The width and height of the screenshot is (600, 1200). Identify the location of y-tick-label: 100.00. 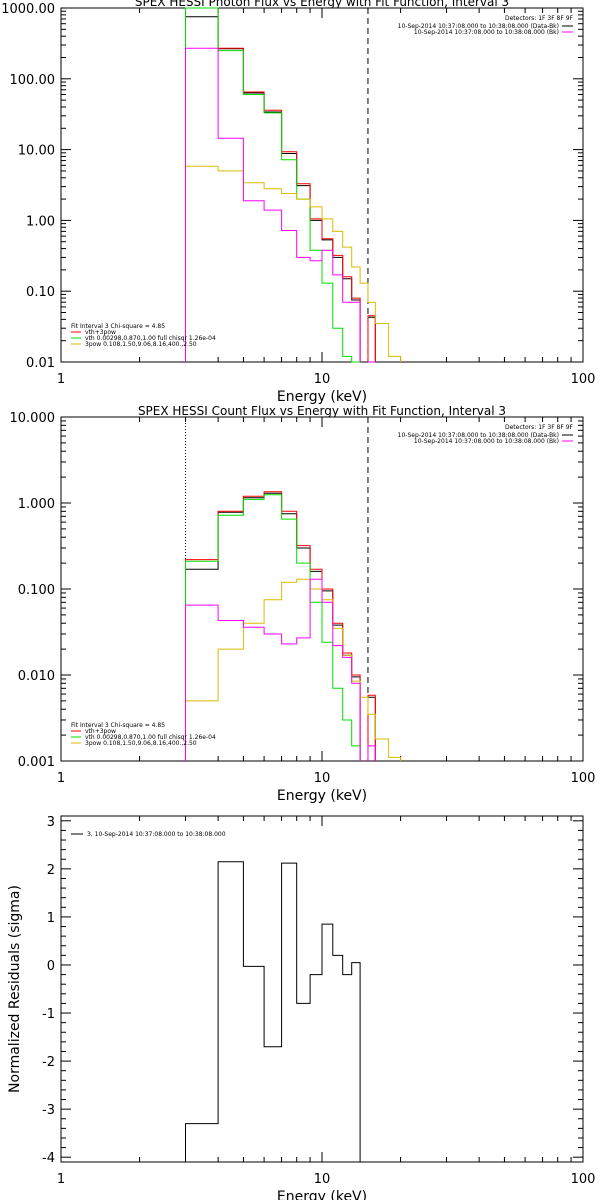
(33, 80).